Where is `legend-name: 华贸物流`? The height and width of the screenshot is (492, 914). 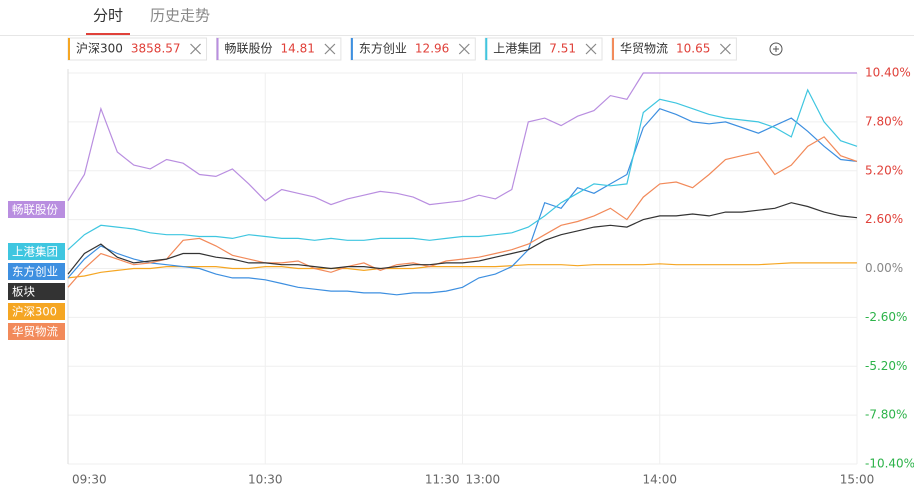
legend-name: 华贸物流 is located at coordinates (644, 49).